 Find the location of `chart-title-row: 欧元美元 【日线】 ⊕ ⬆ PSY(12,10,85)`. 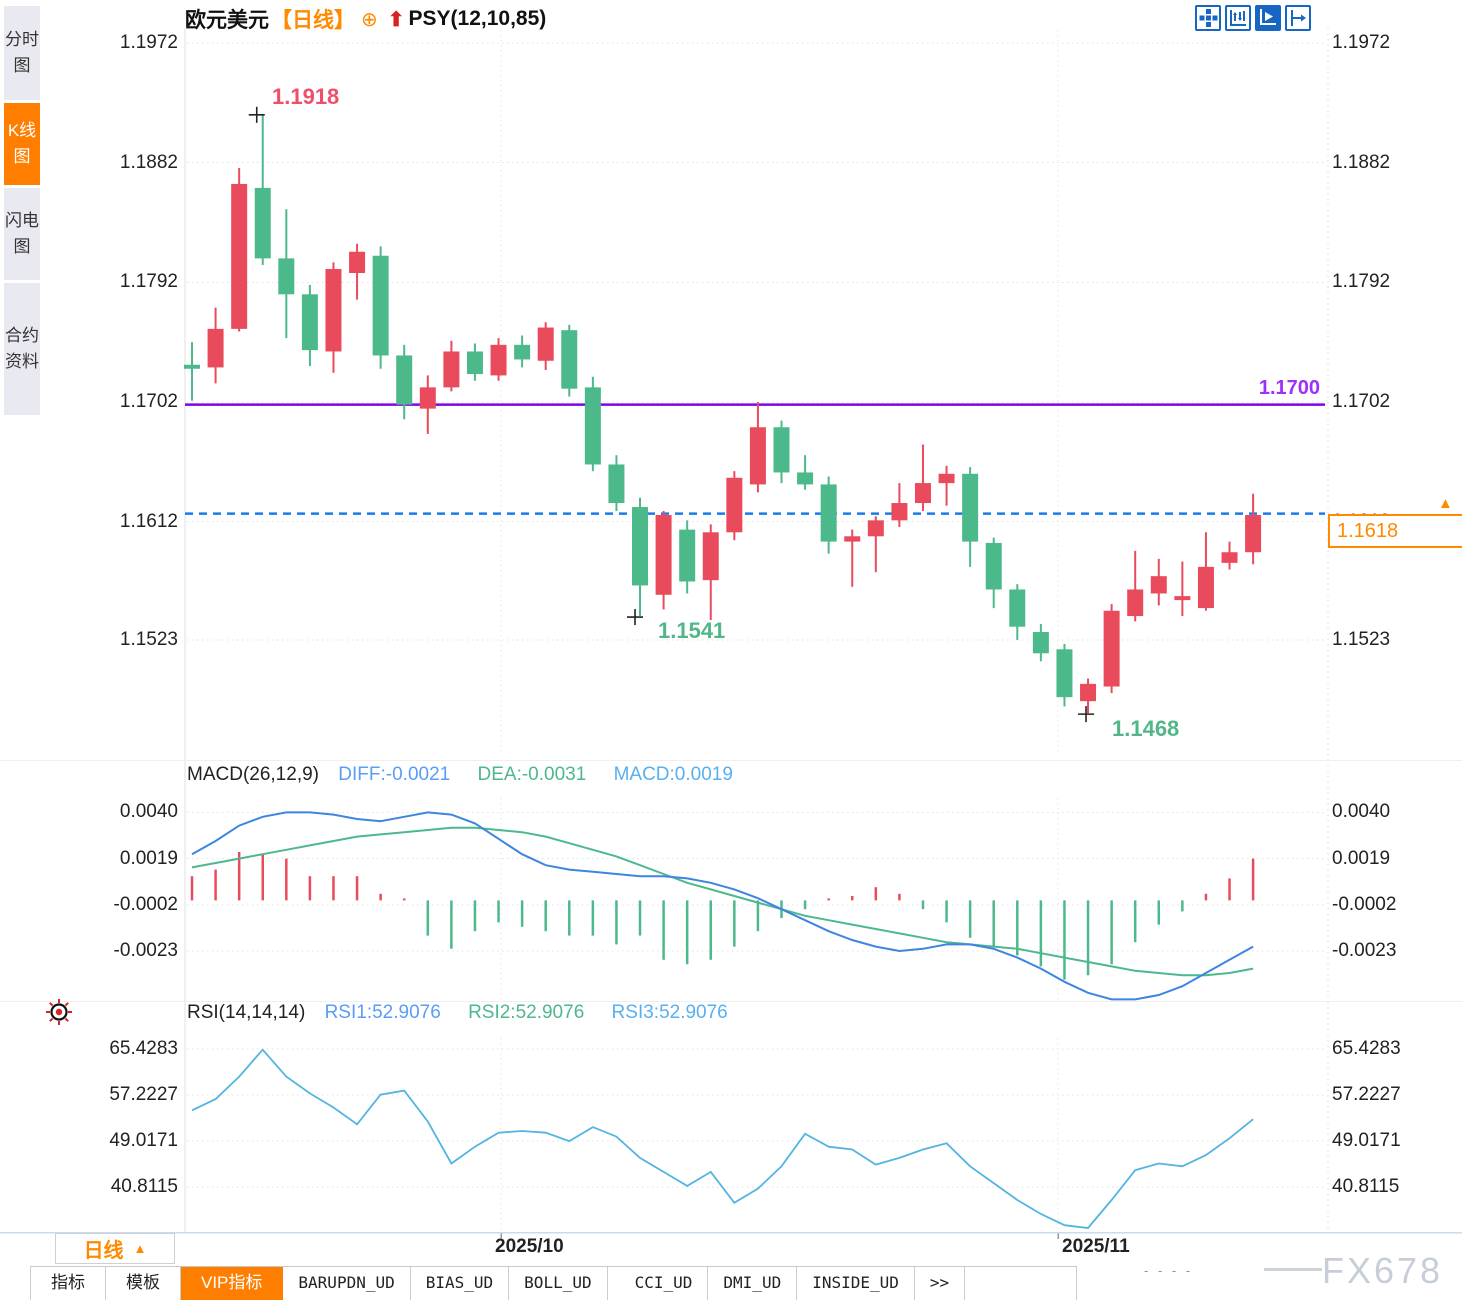

chart-title-row: 欧元美元 【日线】 ⊕ ⬆ PSY(12,10,85) is located at coordinates (365, 19).